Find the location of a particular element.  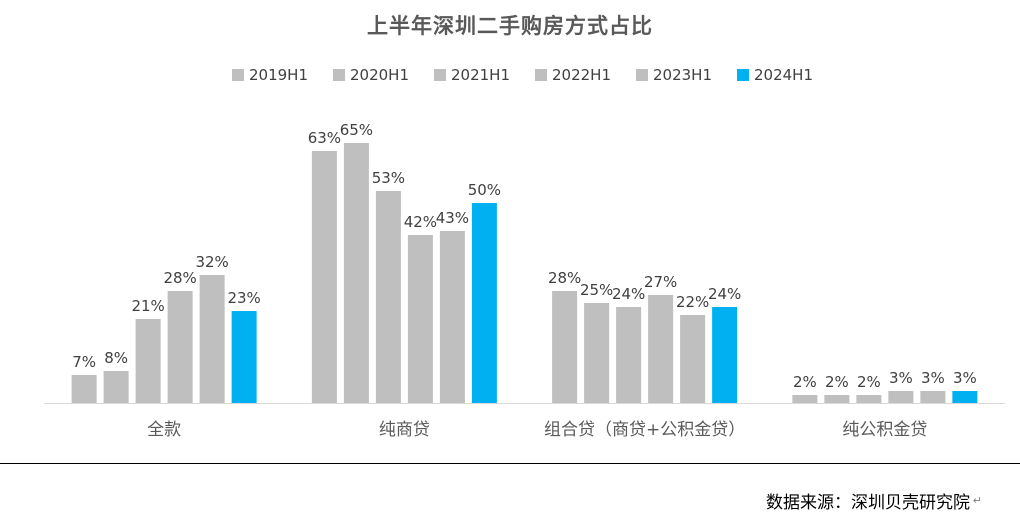

legend-item-2020h1: 2020H1 is located at coordinates (371, 75).